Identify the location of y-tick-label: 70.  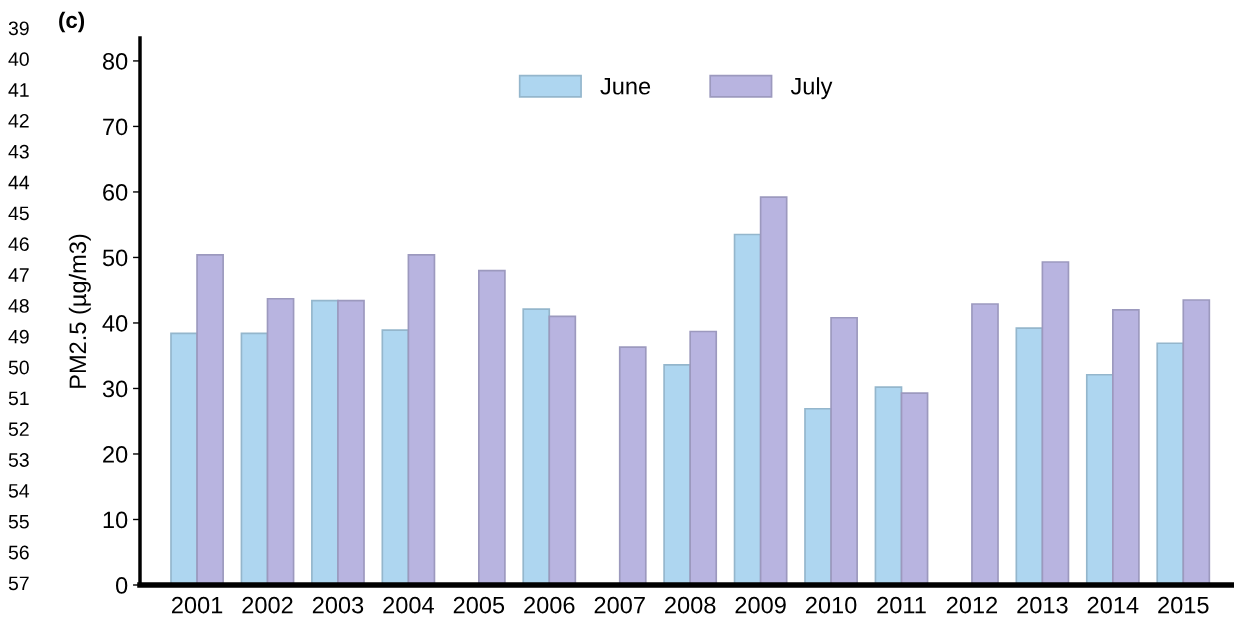
(115, 127).